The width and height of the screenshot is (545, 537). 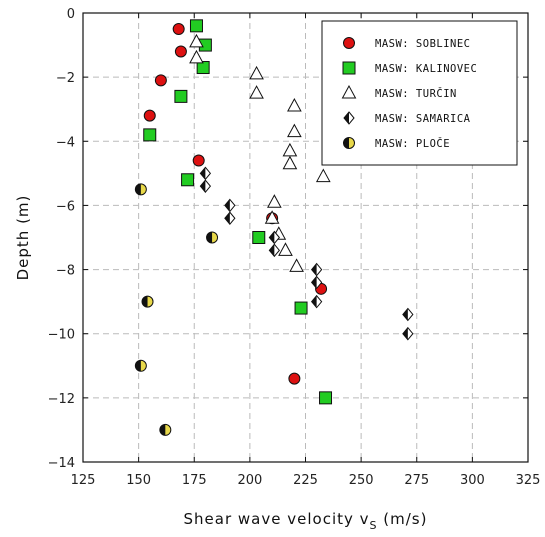 What do you see at coordinates (277, 519) in the screenshot?
I see `x-axis-title-main: Shear wave velocity v` at bounding box center [277, 519].